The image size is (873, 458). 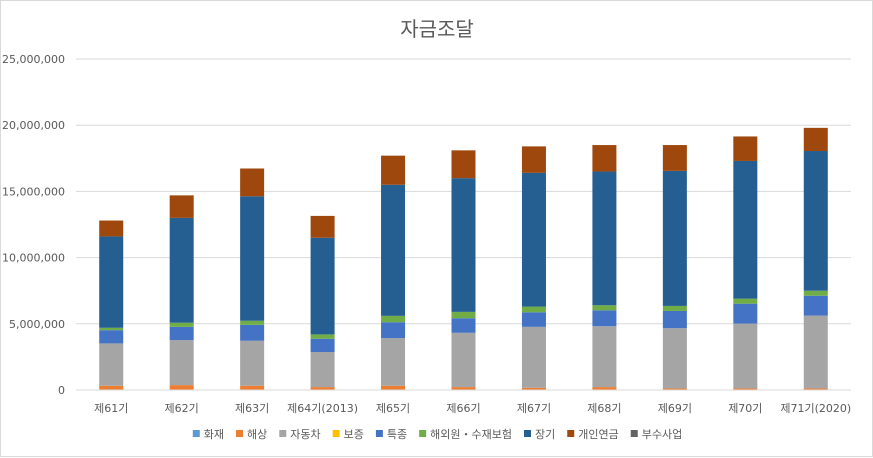 What do you see at coordinates (391, 434) in the screenshot?
I see `legend-item: 특종` at bounding box center [391, 434].